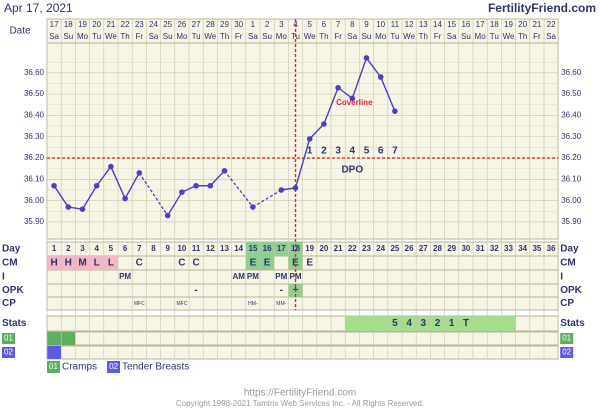 The height and width of the screenshot is (414, 600). Describe the element at coordinates (224, 24) in the screenshot. I see `date: 29` at that location.